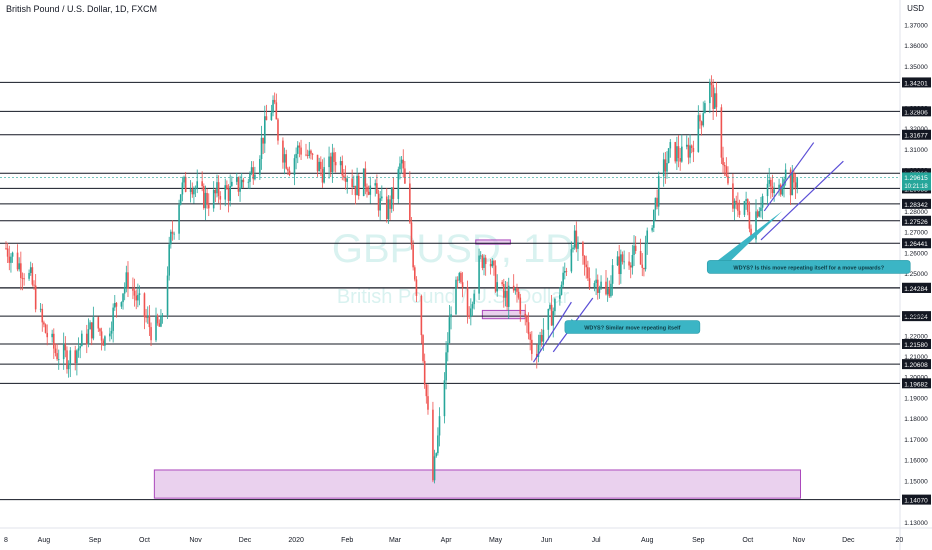  I want to click on level-label: 1.34201, so click(916, 83).